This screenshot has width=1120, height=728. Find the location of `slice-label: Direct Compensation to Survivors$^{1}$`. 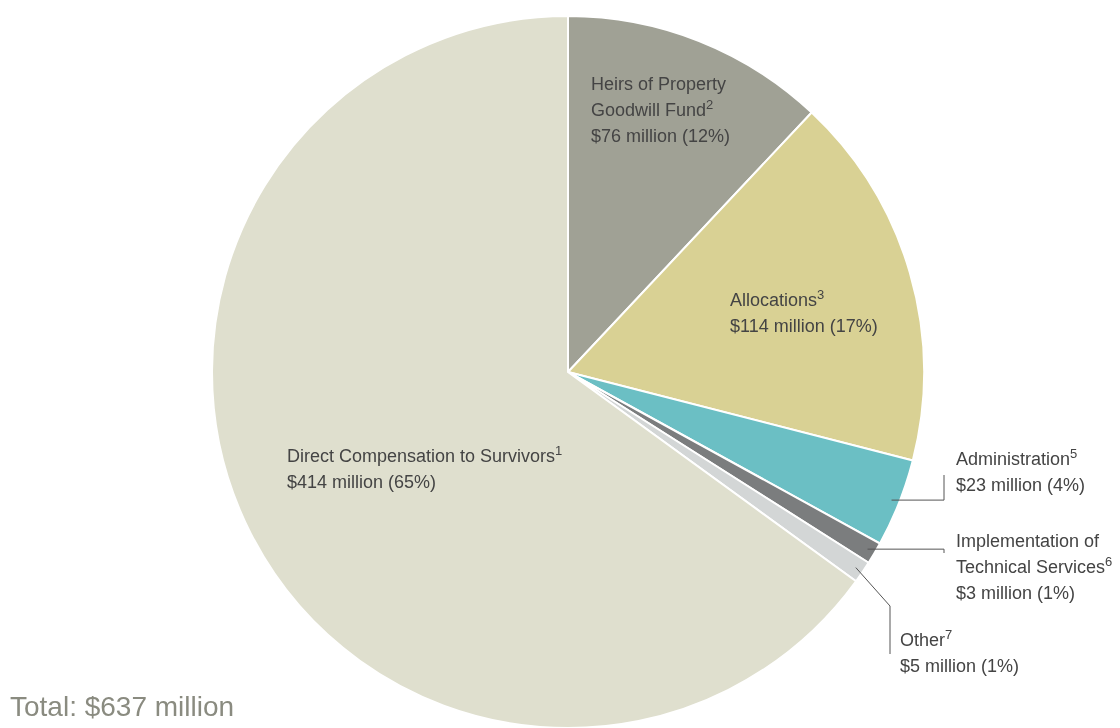

slice-label: Direct Compensation to Survivors$^{1}$ is located at coordinates (425, 454).